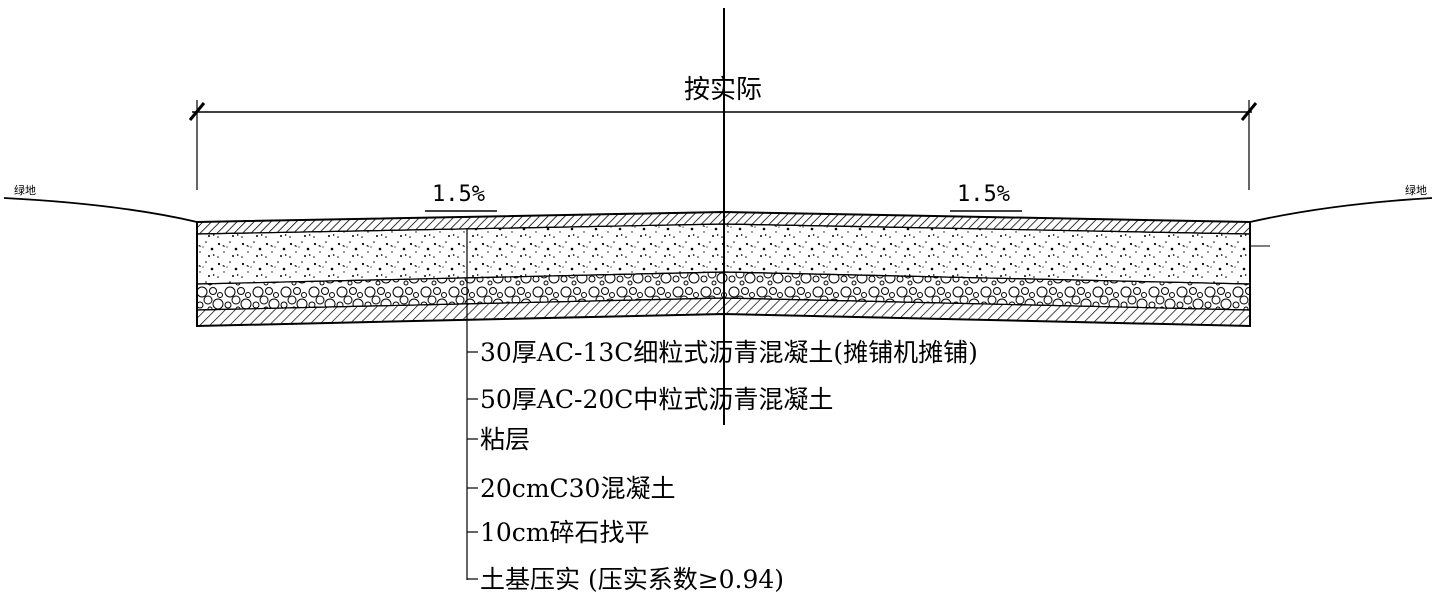 The height and width of the screenshot is (593, 1435). I want to click on layer-label-2: 50厚AC-20C中粒式沥青混凝土, so click(656, 399).